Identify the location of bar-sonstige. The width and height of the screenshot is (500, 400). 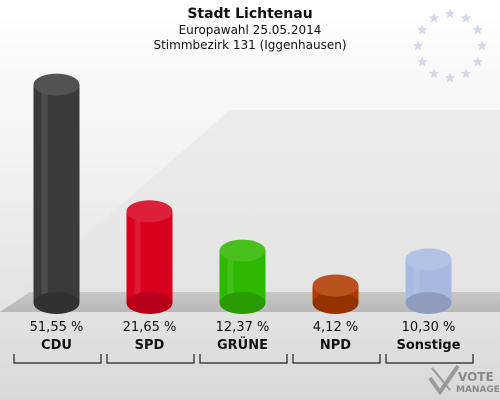
(428, 281).